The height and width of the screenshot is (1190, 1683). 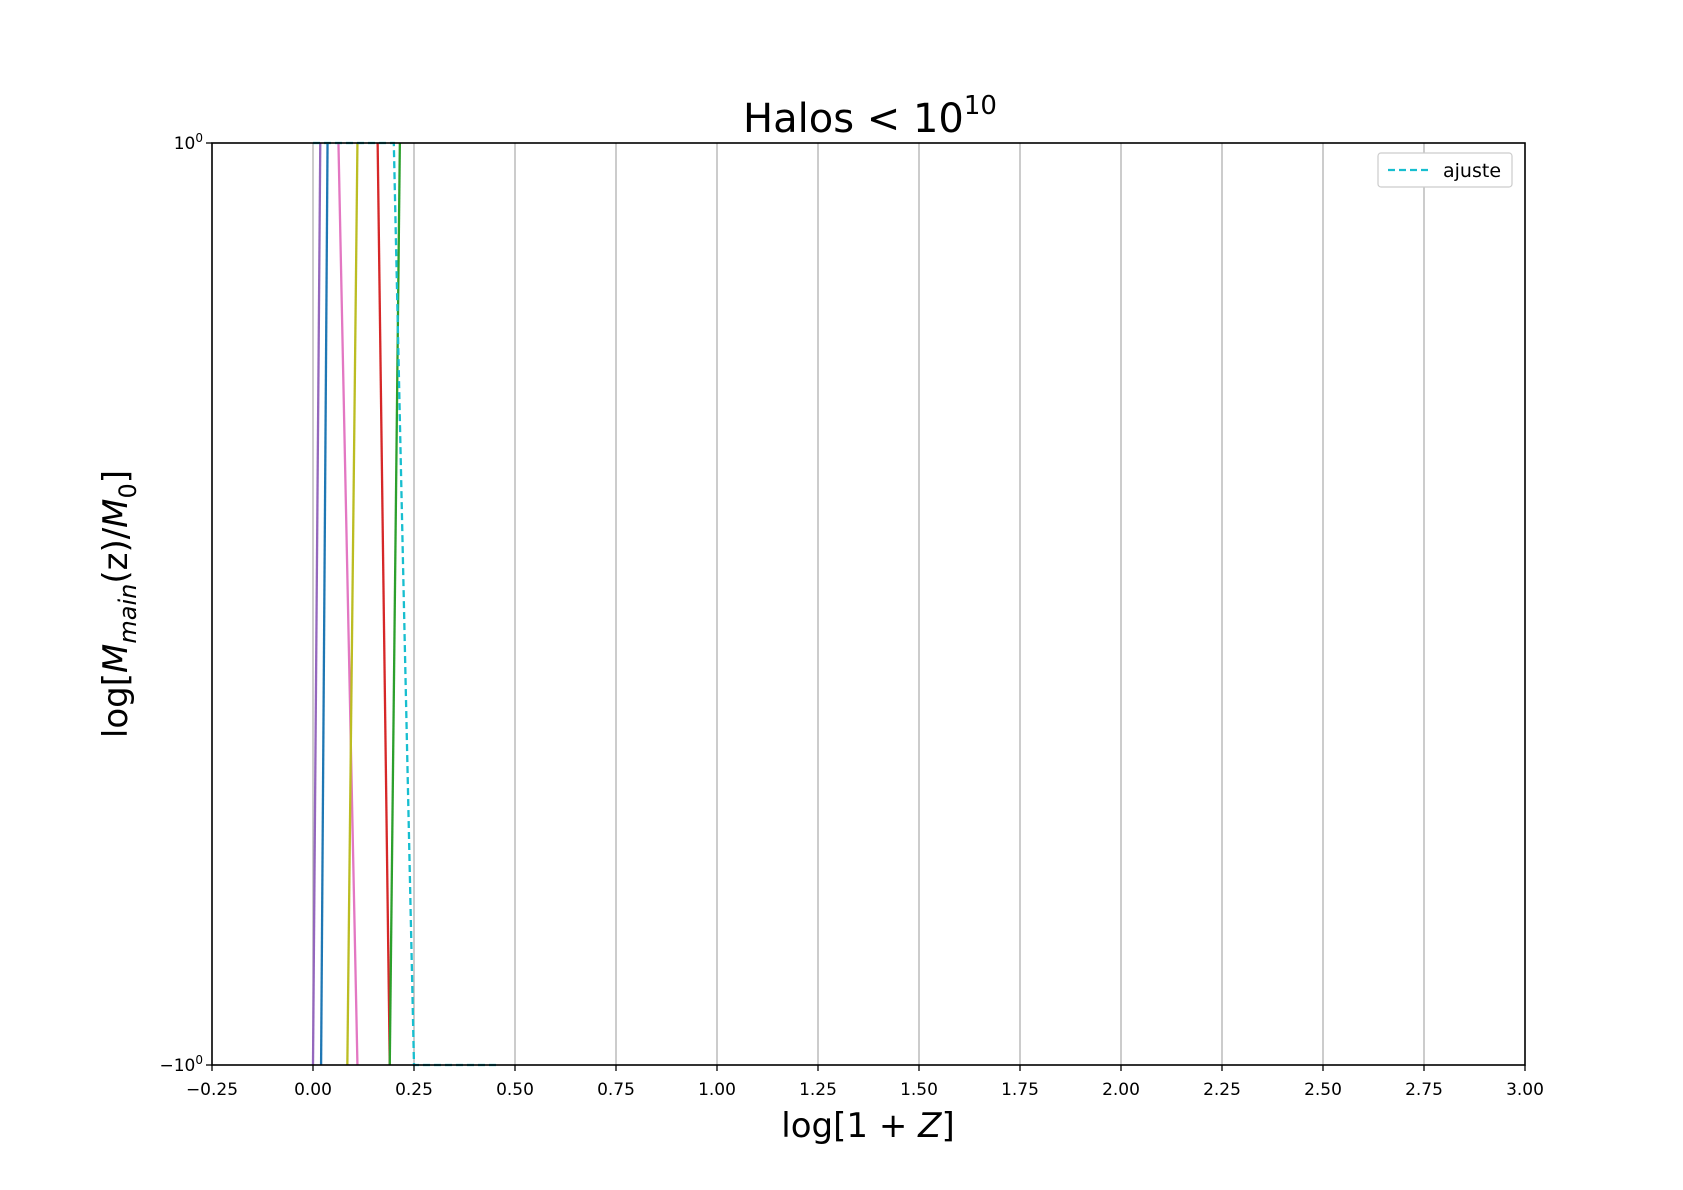 What do you see at coordinates (119, 604) in the screenshot?
I see `y-axis-label: log[Mmain(z)/M0]` at bounding box center [119, 604].